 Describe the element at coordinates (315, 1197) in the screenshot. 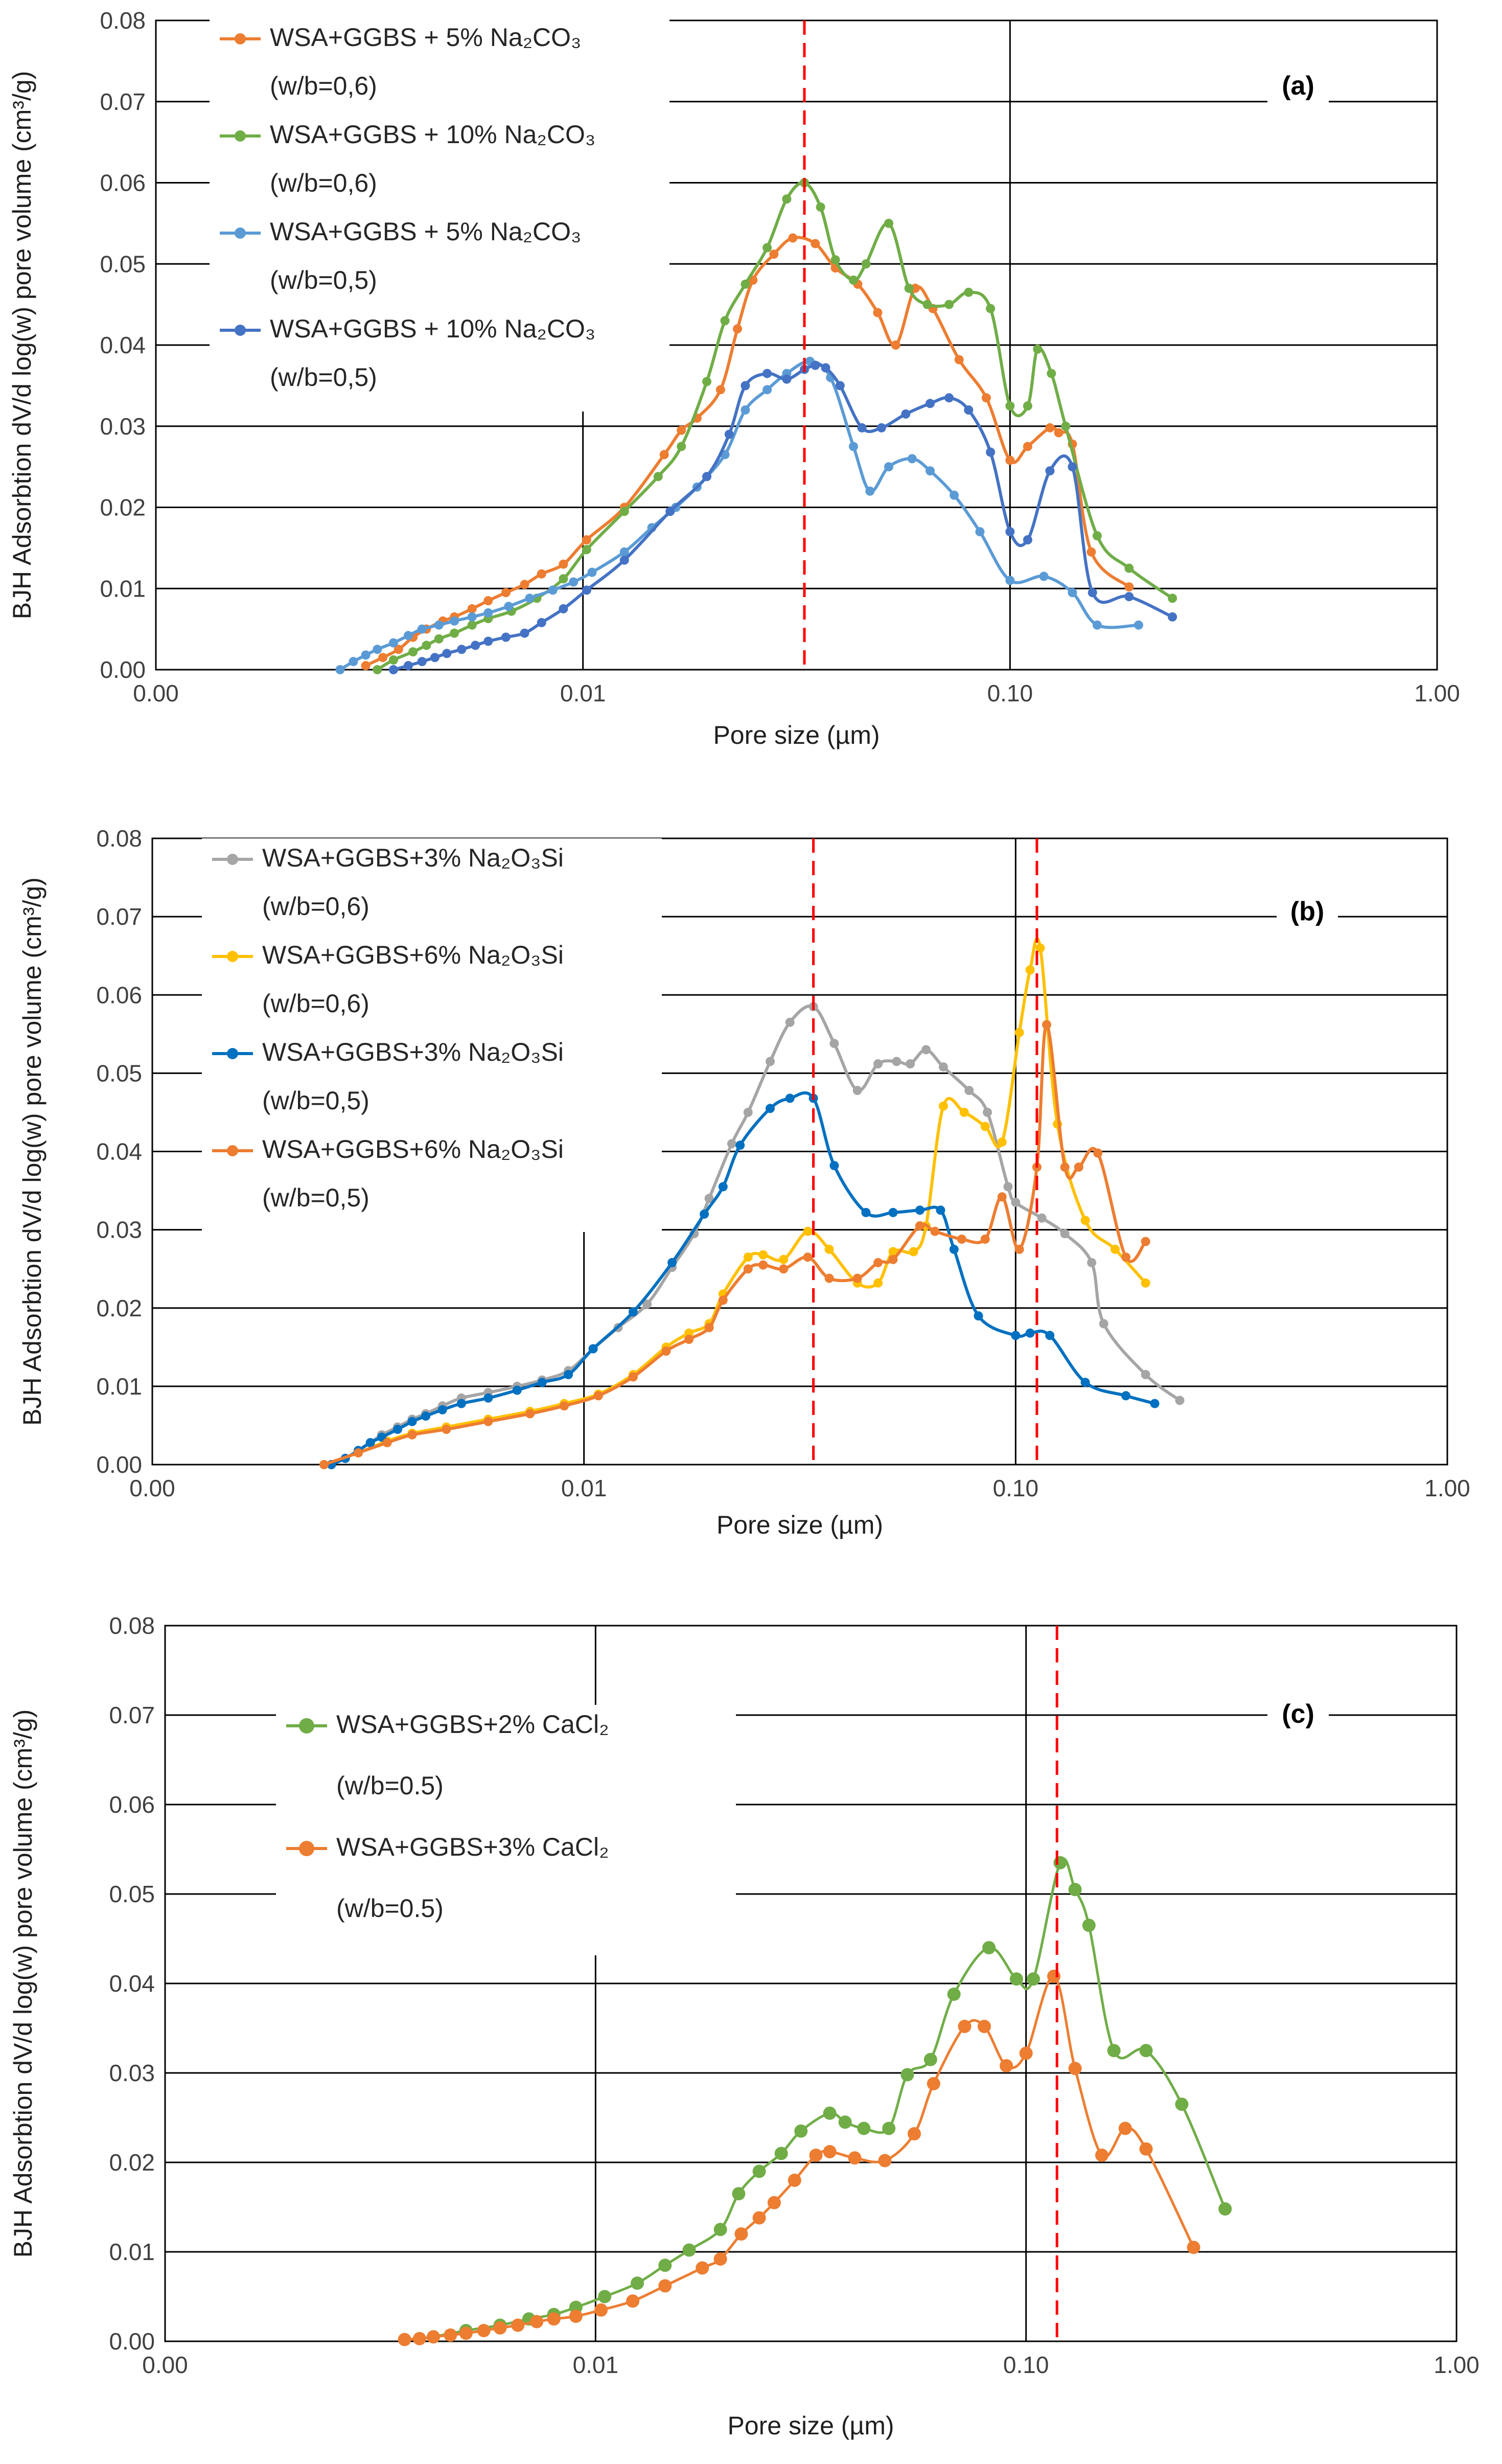

I see `legend-series-subname: (w/b=0,5)` at that location.